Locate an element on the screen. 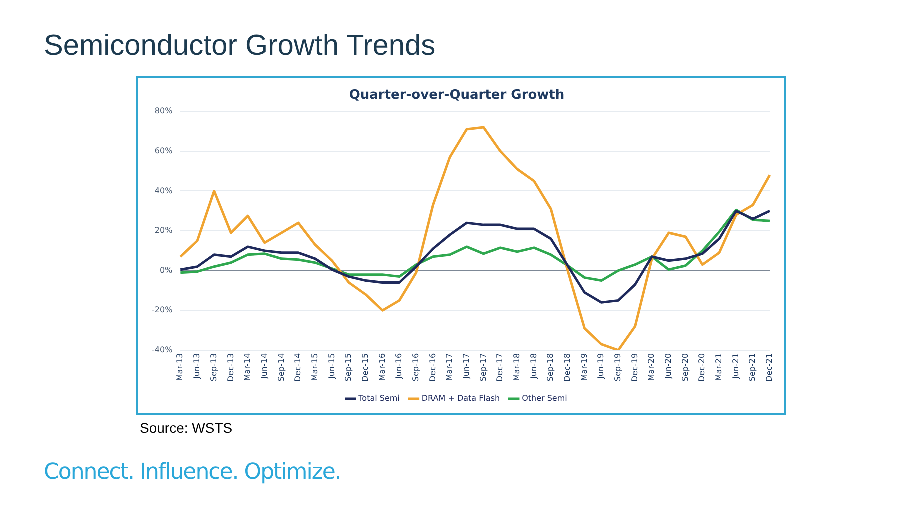 The height and width of the screenshot is (518, 920). x-tick-label: Jun-19 is located at coordinates (601, 366).